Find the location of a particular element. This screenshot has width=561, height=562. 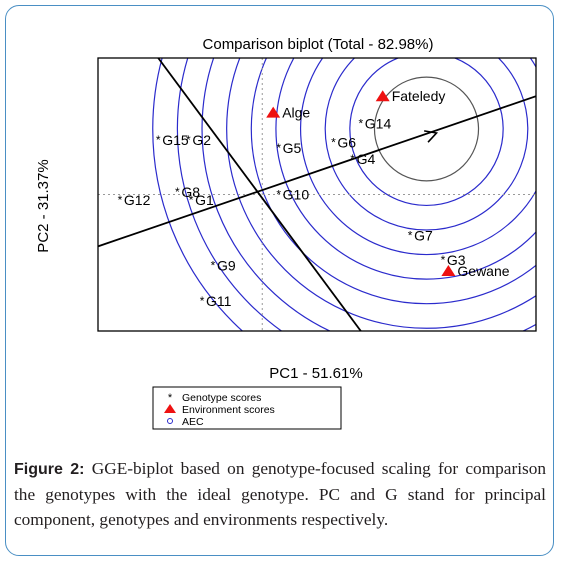

y-axis-label: PC2 - 31.37% is located at coordinates (43, 205).